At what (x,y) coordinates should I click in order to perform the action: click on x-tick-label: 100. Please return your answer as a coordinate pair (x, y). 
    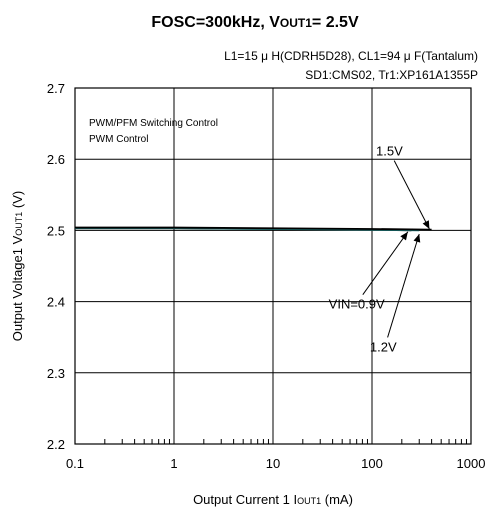
    Looking at the image, I should click on (372, 463).